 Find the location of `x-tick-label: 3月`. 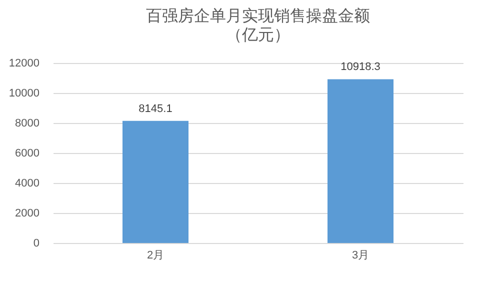

x-tick-label: 3月 is located at coordinates (361, 256).